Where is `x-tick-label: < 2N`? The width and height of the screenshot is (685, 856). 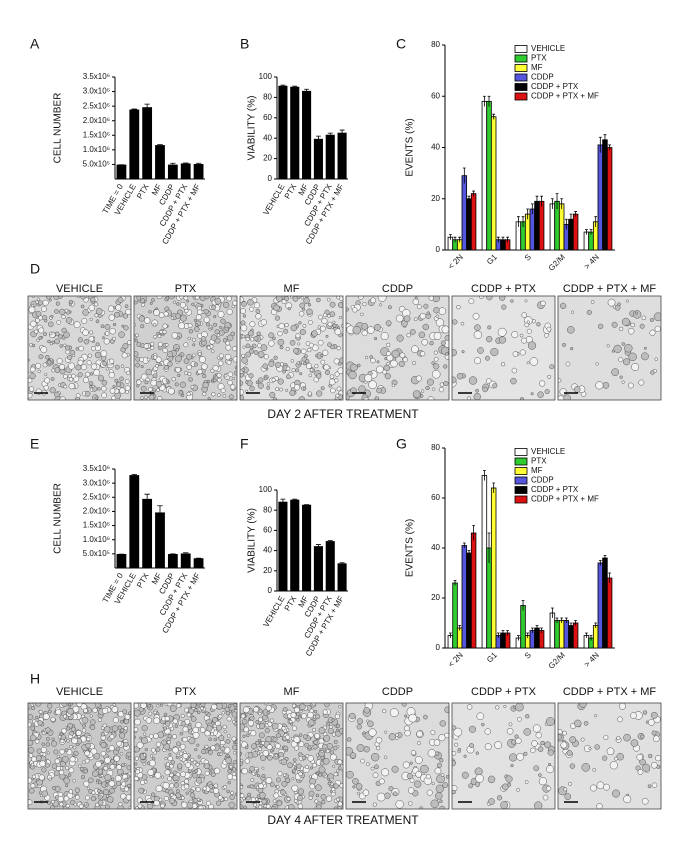 x-tick-label: < 2N is located at coordinates (455, 261).